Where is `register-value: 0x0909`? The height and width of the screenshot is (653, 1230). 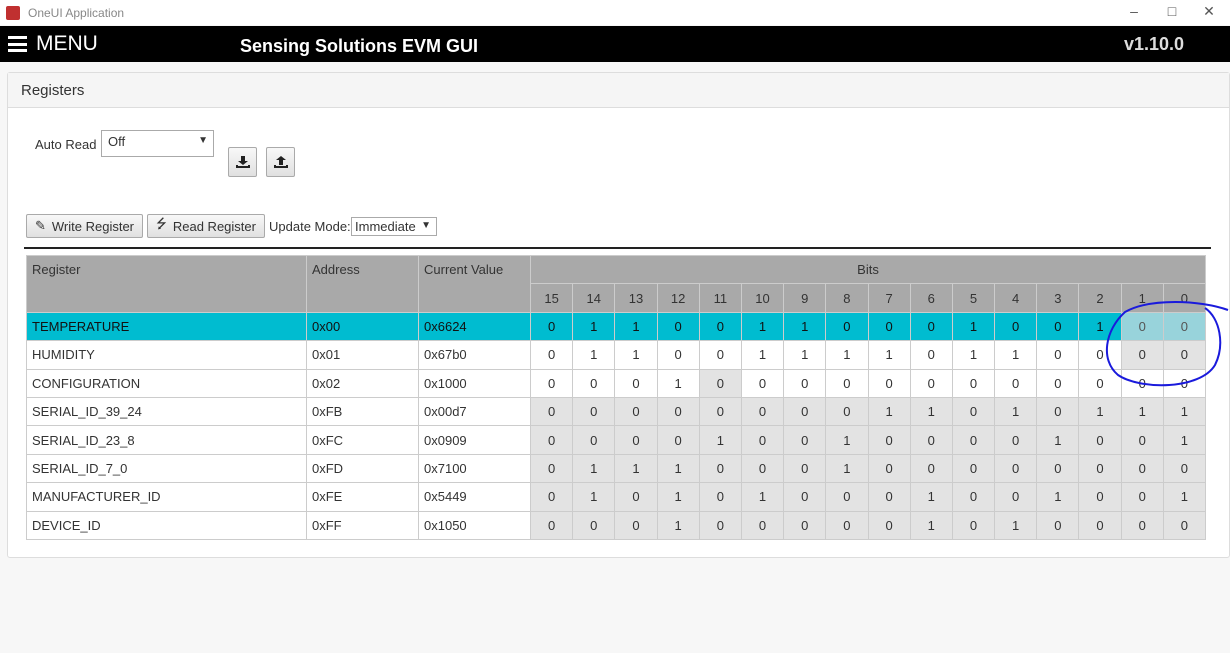
register-value: 0x0909 is located at coordinates (474, 440).